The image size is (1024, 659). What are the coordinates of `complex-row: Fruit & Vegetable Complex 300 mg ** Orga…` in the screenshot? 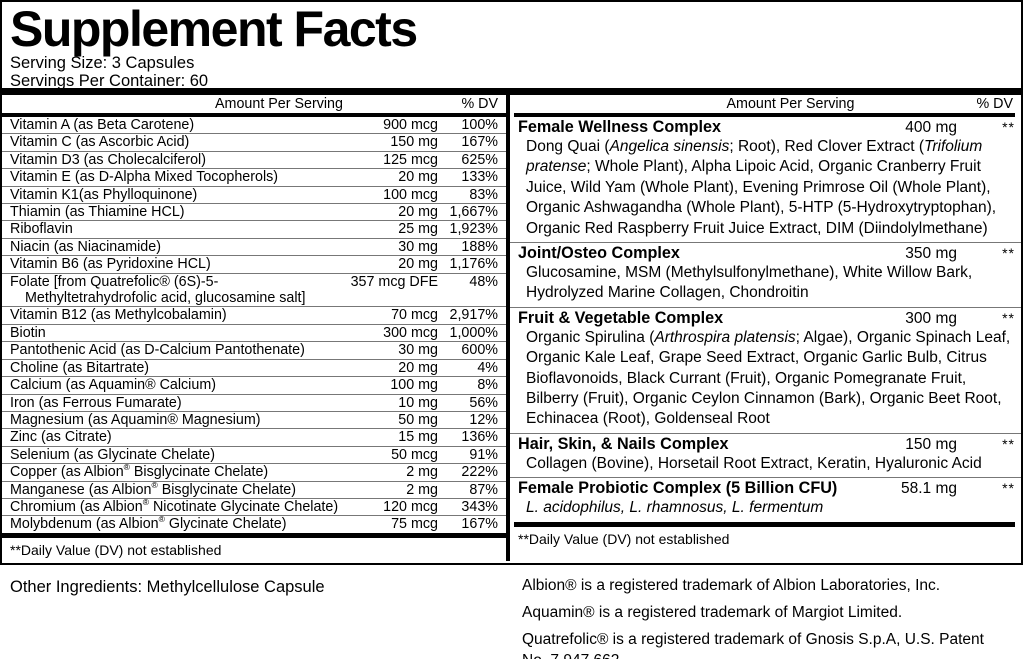 It's located at (765, 371).